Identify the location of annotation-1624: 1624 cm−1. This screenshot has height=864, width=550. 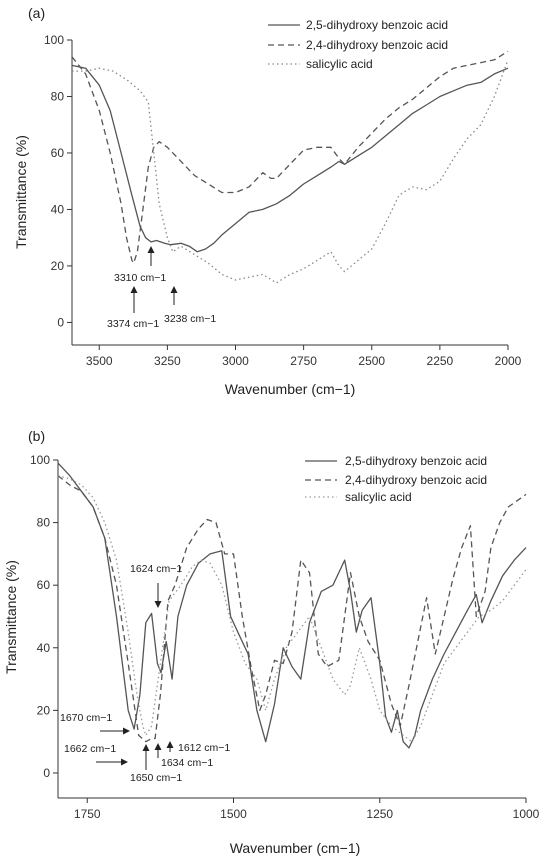
(156, 569).